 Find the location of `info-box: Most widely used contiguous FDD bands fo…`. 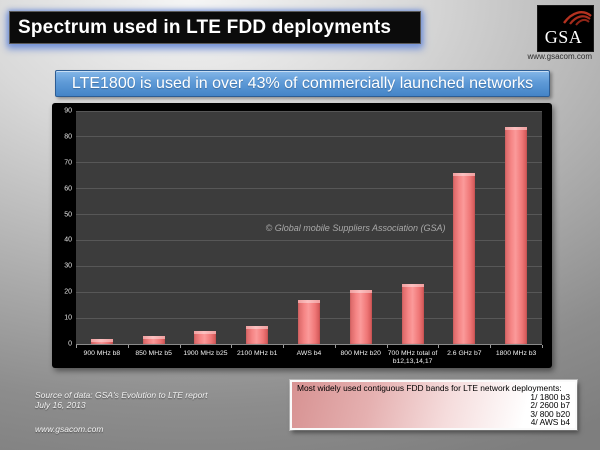

info-box: Most widely used contiguous FDD bands fo… is located at coordinates (433, 405).